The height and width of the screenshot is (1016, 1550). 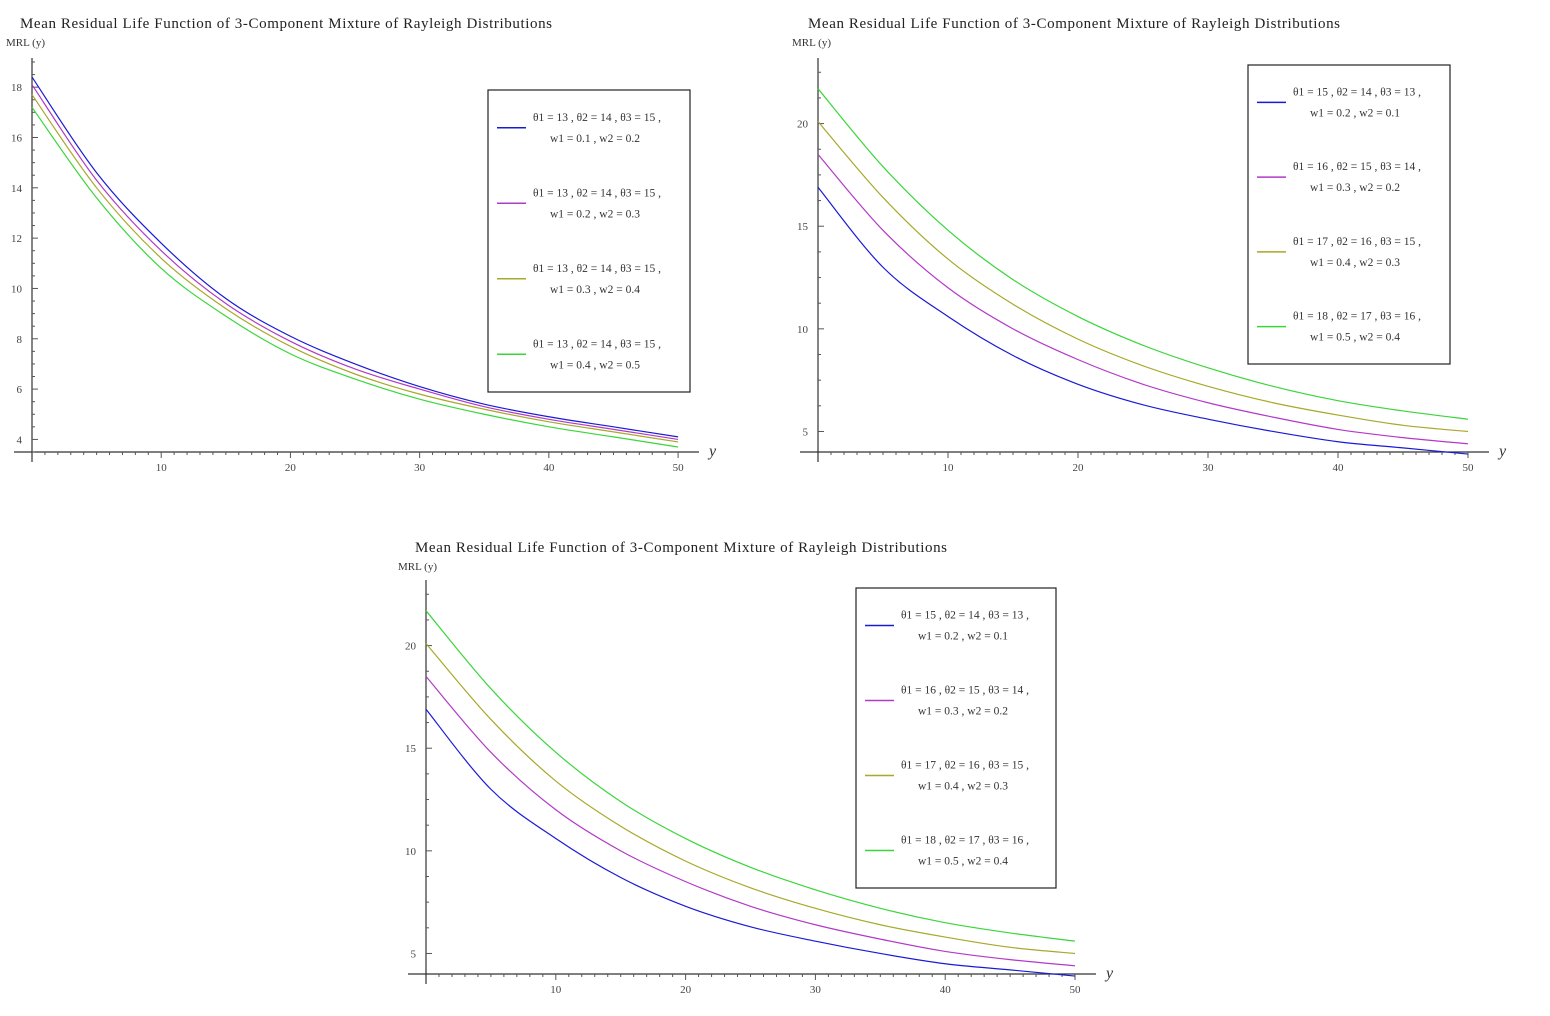 What do you see at coordinates (597, 344) in the screenshot?
I see `legend-label-4-line1: θ1 = 13 , θ2 = 14 , θ3 = 15 ,` at bounding box center [597, 344].